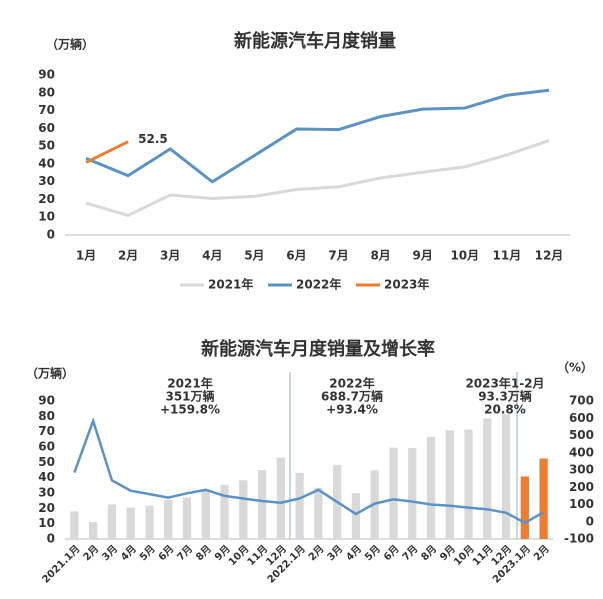 Image resolution: width=603 pixels, height=599 pixels. What do you see at coordinates (549, 256) in the screenshot?
I see `x-tick-label: 12月` at bounding box center [549, 256].